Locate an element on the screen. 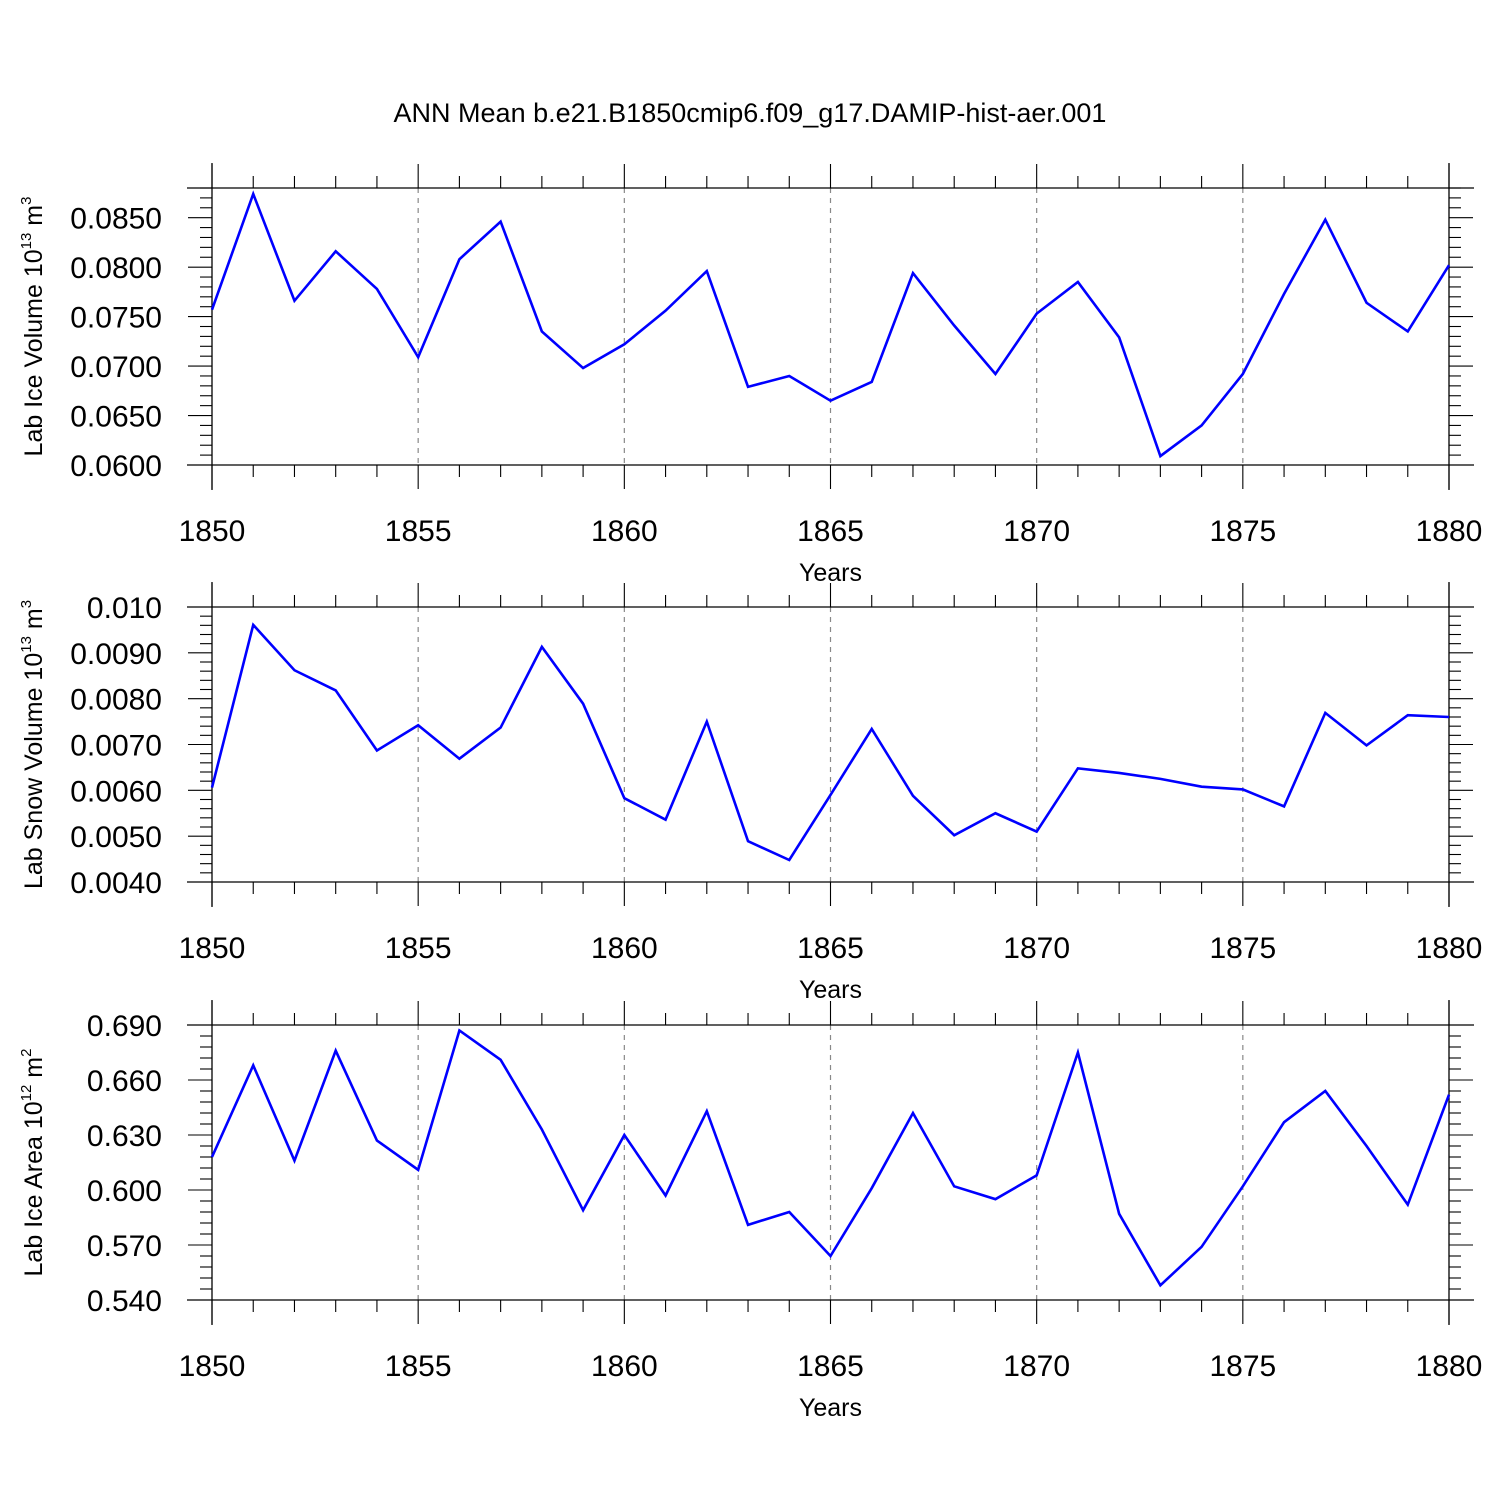 Image resolution: width=1500 pixels, height=1500 pixels. y-tick-label: 0.0060 is located at coordinates (116, 791).